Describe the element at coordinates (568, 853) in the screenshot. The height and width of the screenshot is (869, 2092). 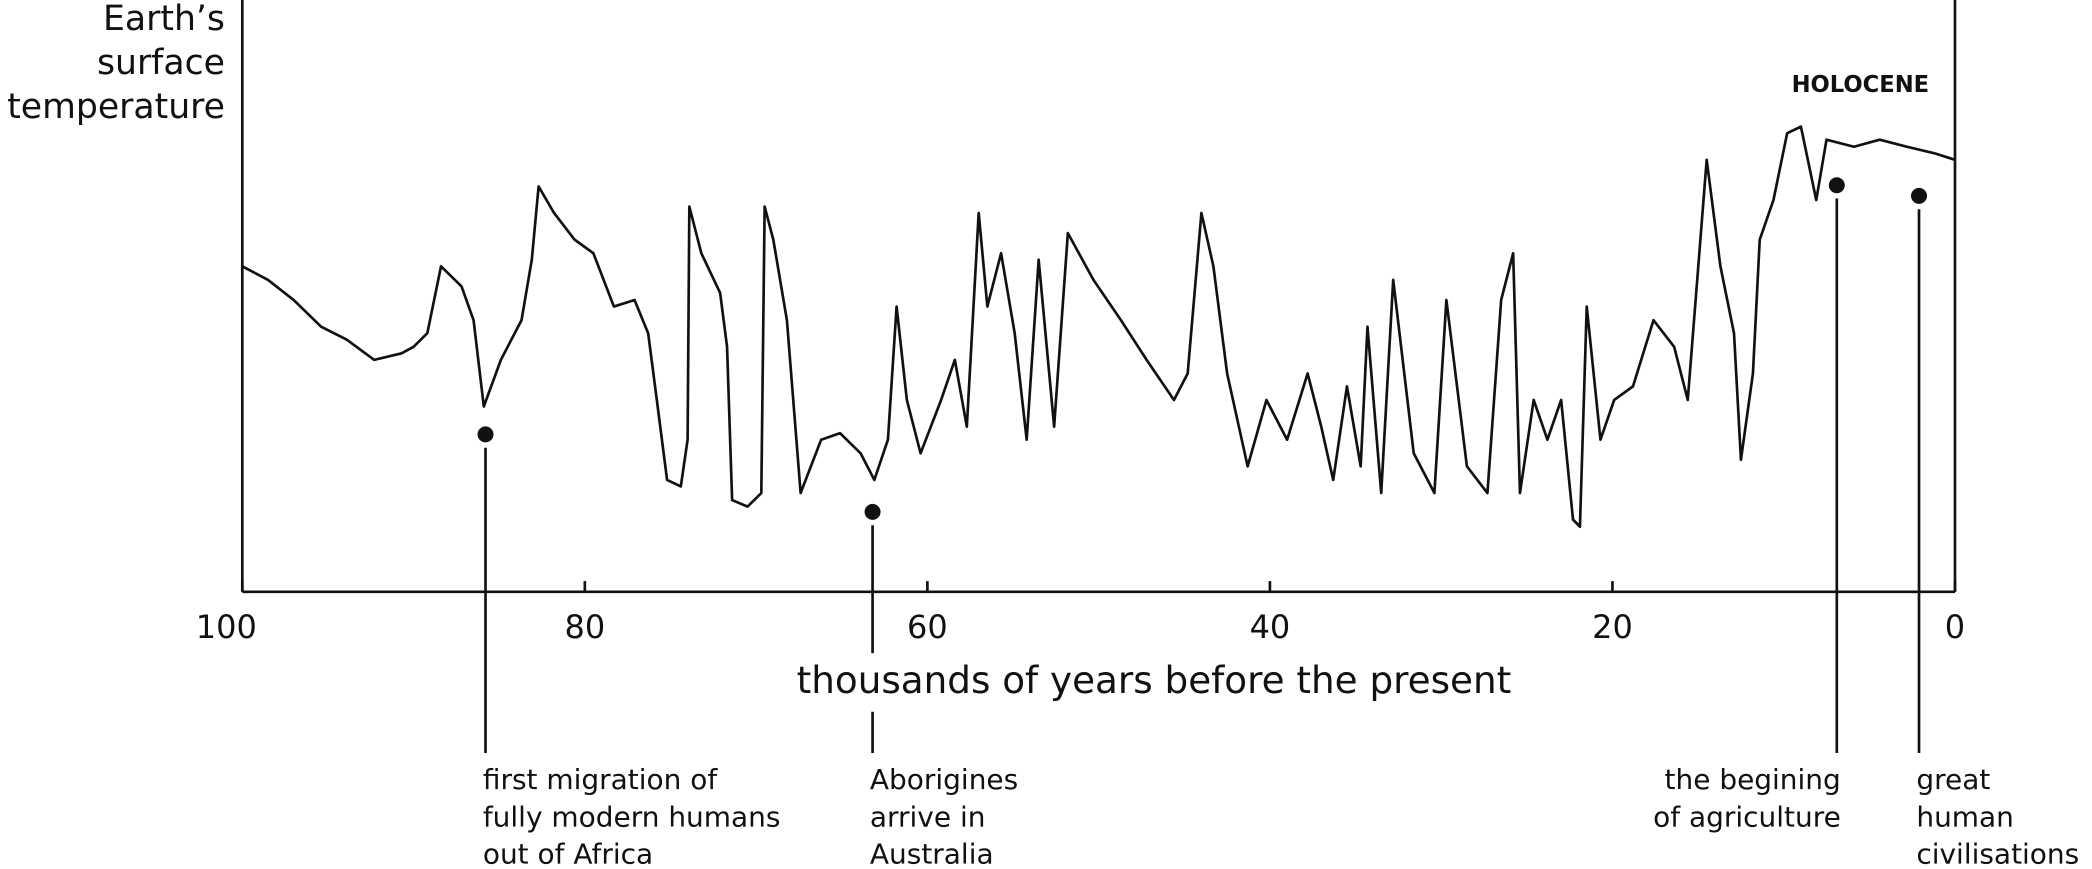
I see `annotation-text: out of Africa` at that location.